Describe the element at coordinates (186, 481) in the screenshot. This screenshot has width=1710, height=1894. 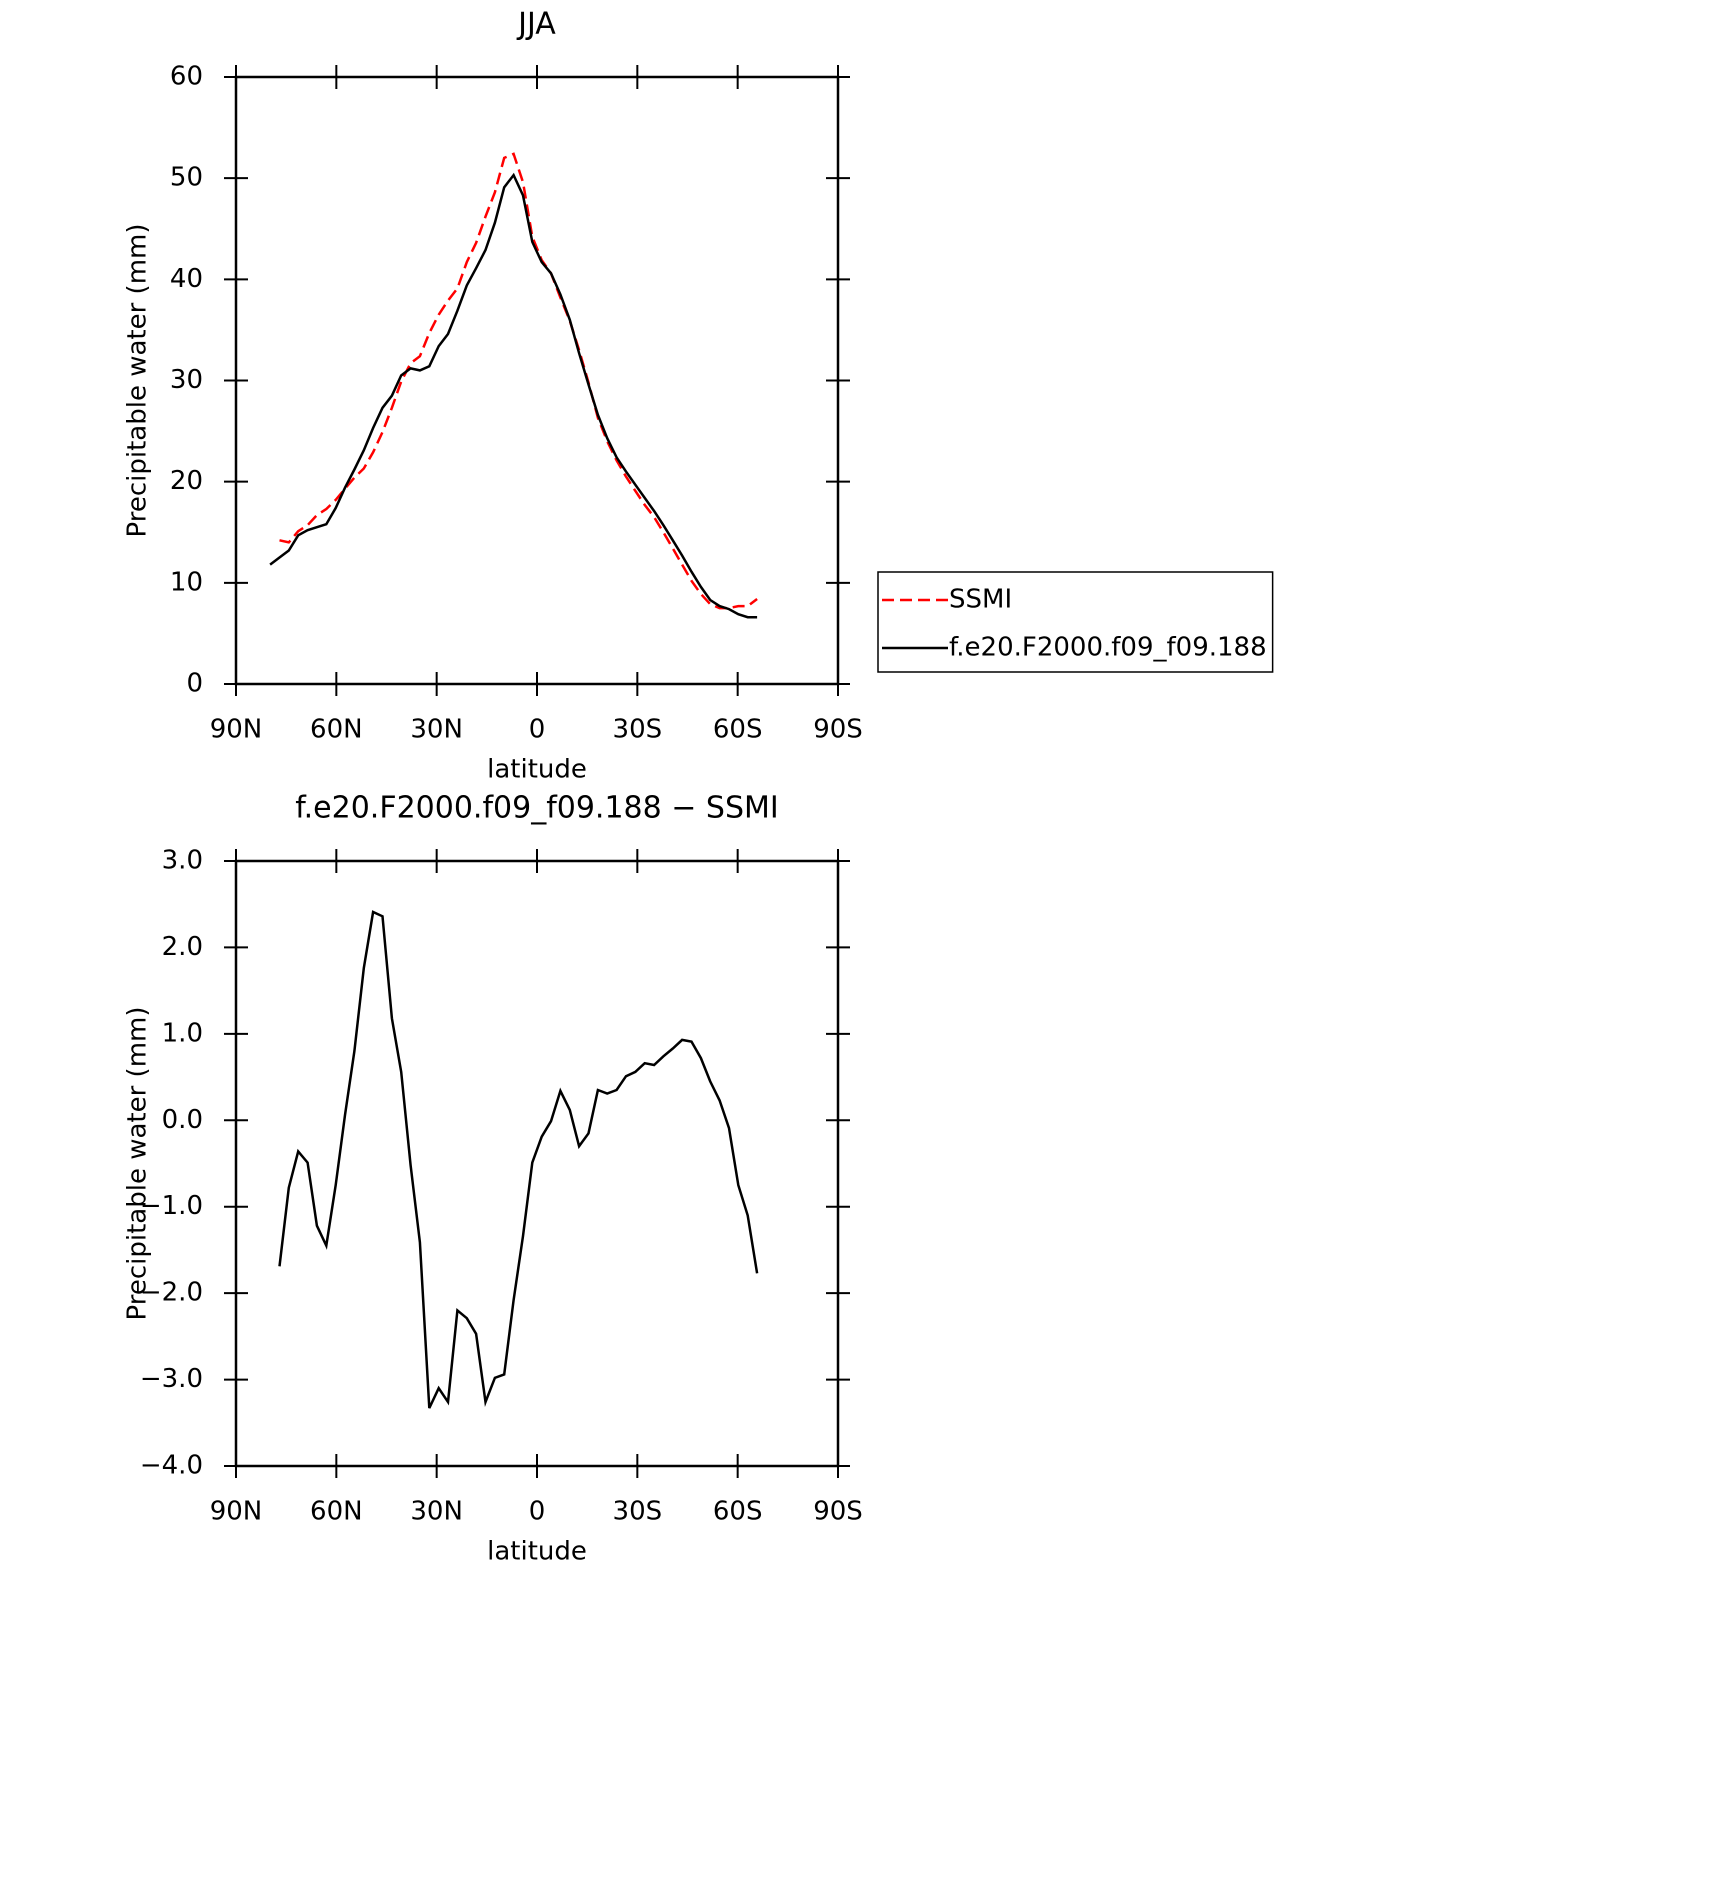
I see `y-tick-label: 20` at that location.